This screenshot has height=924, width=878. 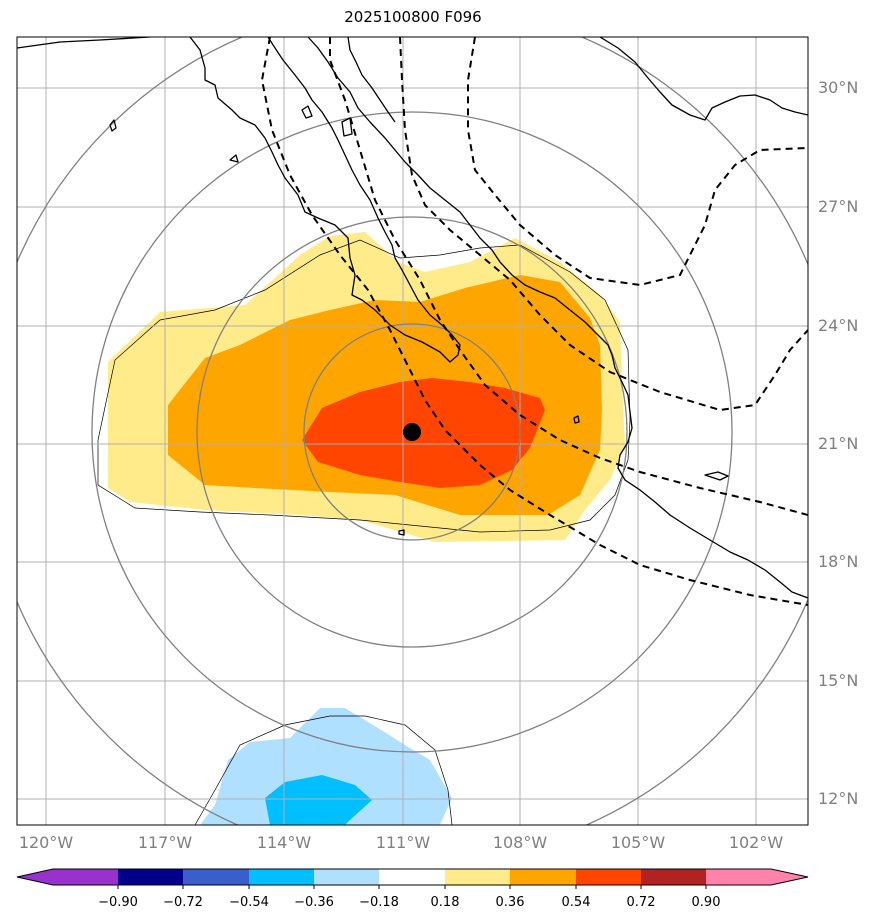 I want to click on storm-center-marker, so click(x=412, y=432).